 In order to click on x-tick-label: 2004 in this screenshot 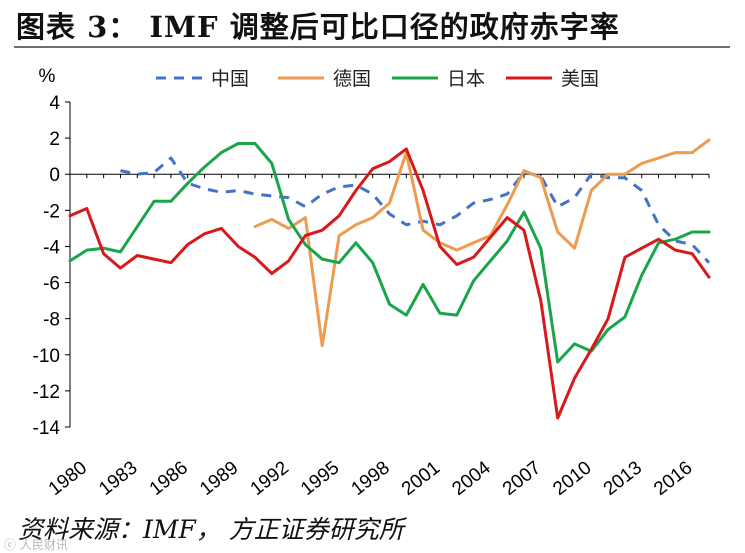, I will do `click(471, 478)`.